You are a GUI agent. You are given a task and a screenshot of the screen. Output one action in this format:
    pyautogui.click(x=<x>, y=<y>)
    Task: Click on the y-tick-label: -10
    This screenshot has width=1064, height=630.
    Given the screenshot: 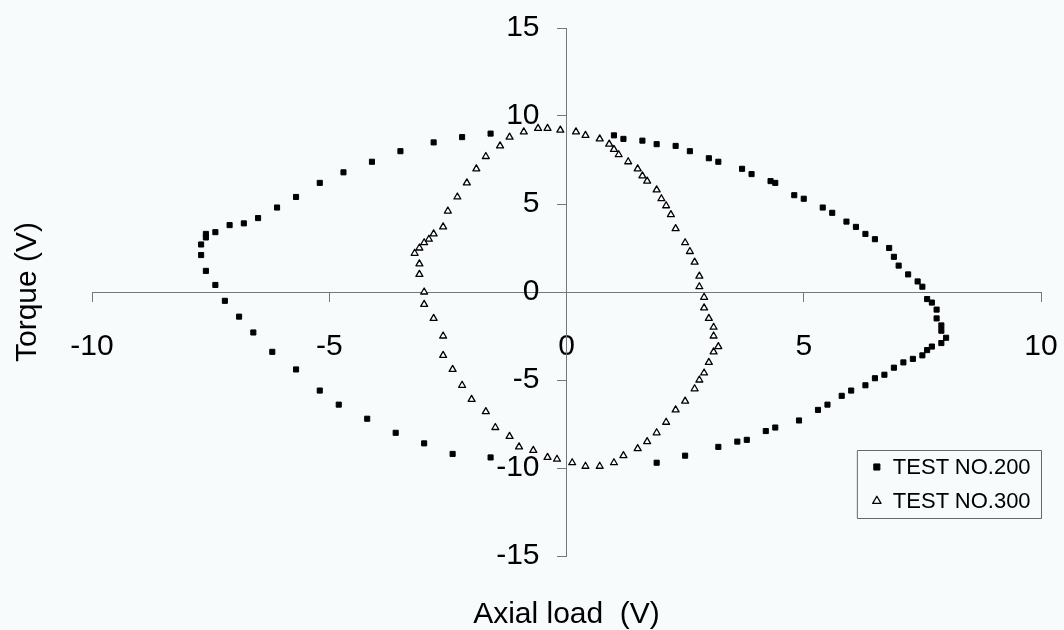 What is the action you would take?
    pyautogui.click(x=518, y=466)
    